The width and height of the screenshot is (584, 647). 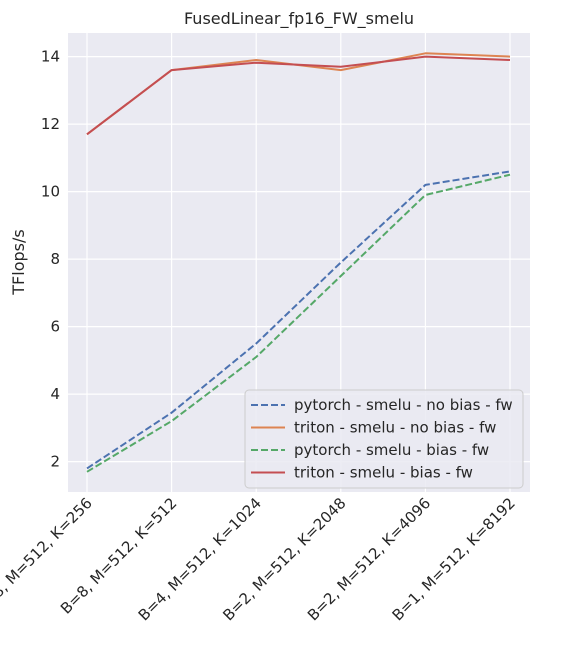 I want to click on y-tick-label: 14, so click(x=50, y=57).